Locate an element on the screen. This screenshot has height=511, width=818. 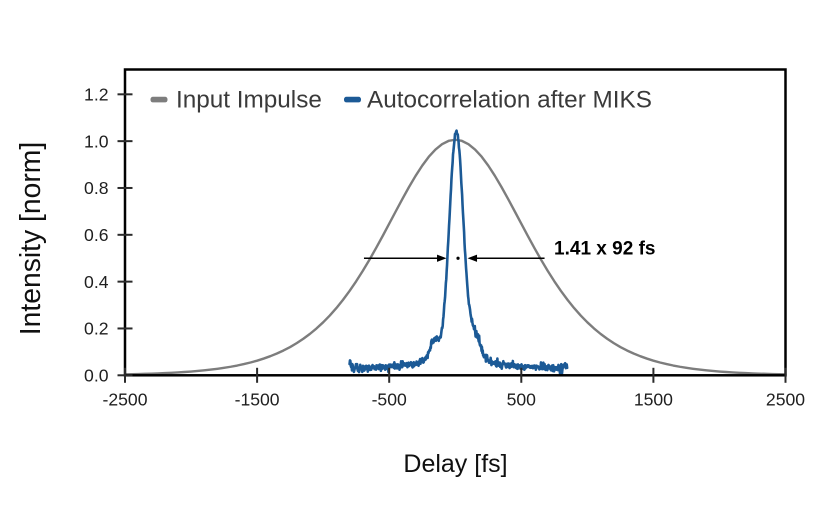
x-tick-label: 2500 is located at coordinates (785, 400).